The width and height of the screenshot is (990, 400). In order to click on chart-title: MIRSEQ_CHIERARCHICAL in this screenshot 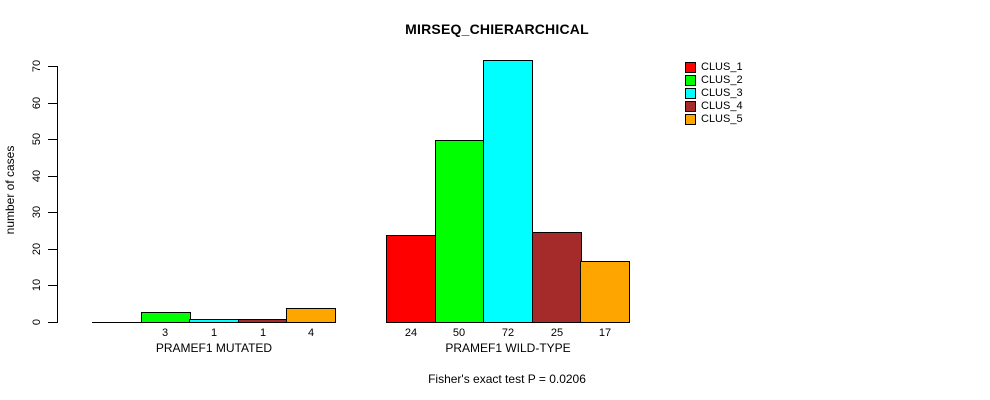, I will do `click(497, 29)`.